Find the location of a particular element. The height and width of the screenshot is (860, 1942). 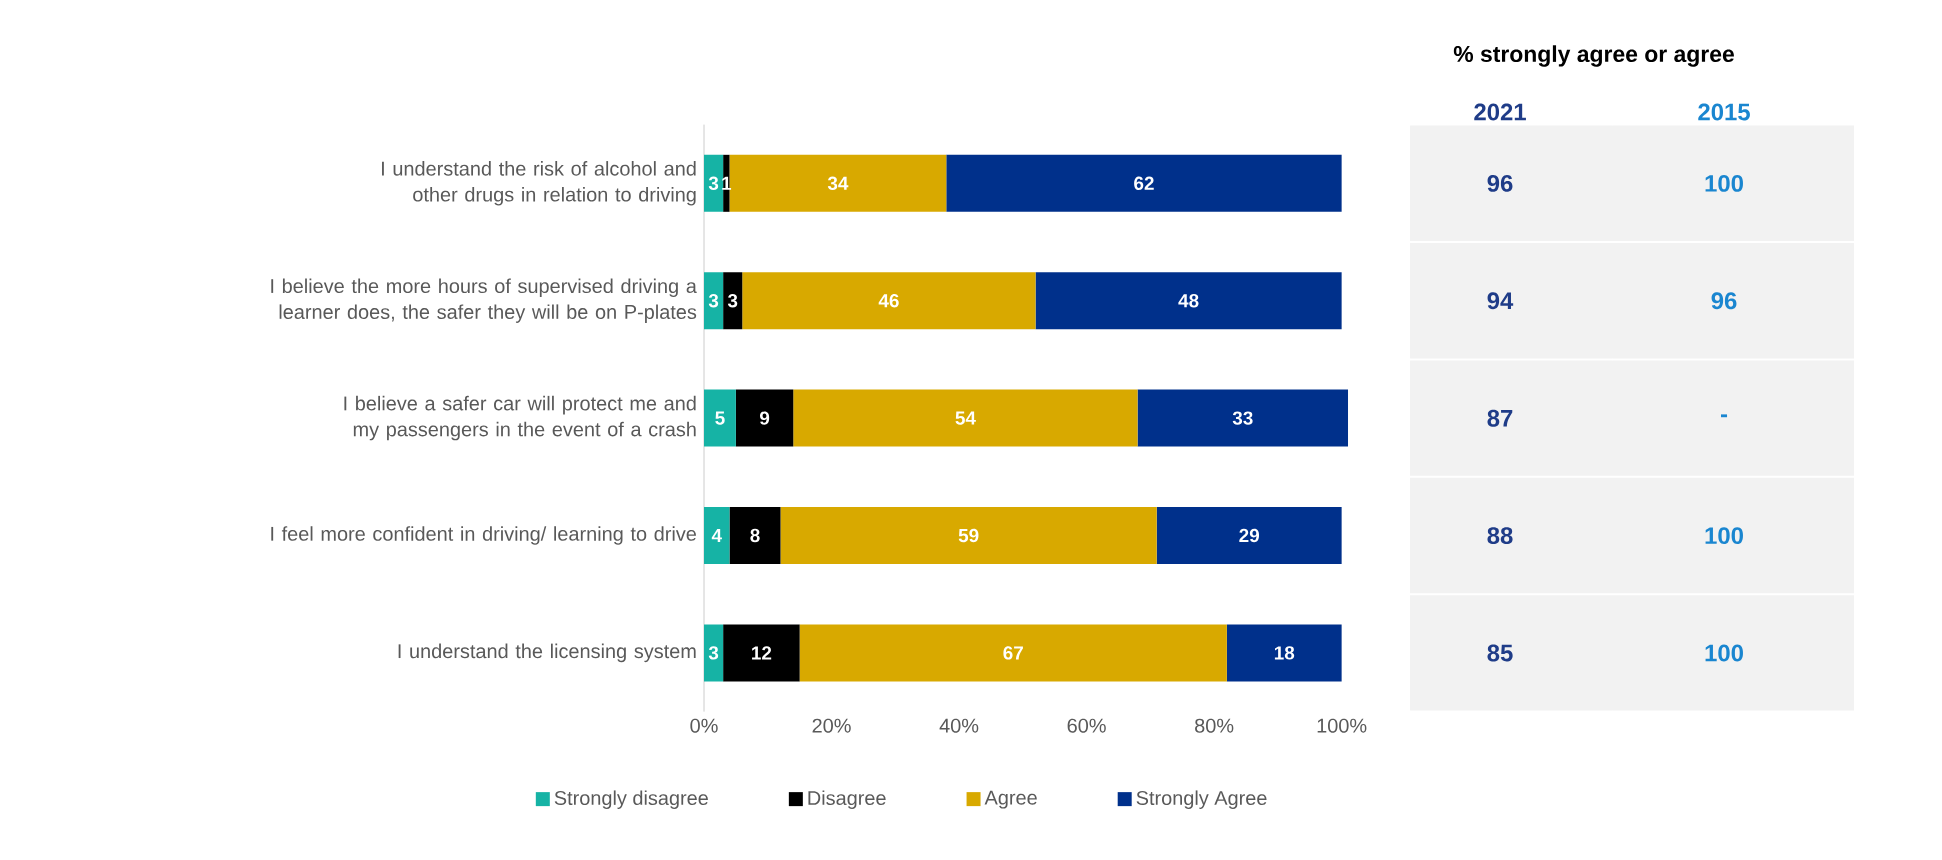

x-tick-label: 60% is located at coordinates (1086, 725).